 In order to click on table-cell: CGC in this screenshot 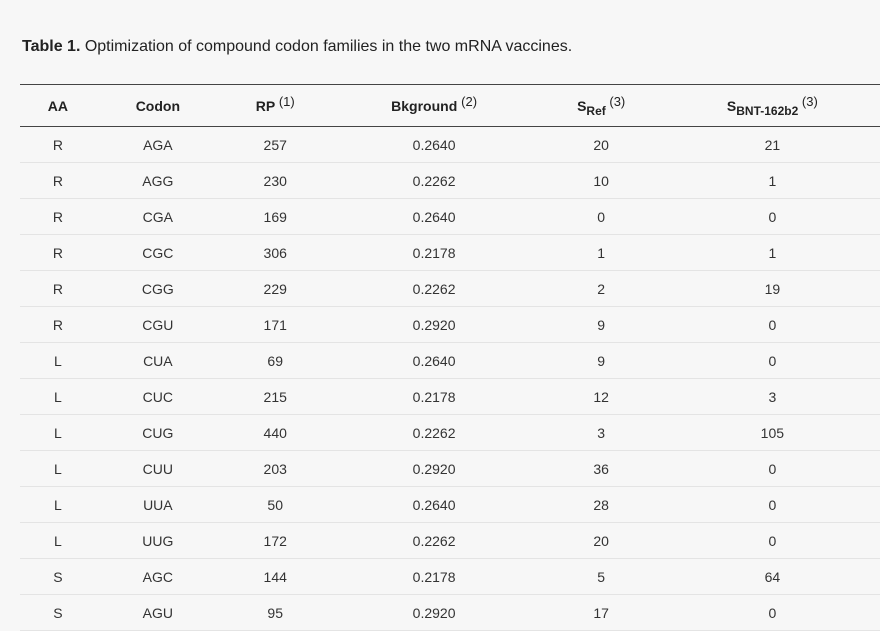, I will do `click(157, 252)`.